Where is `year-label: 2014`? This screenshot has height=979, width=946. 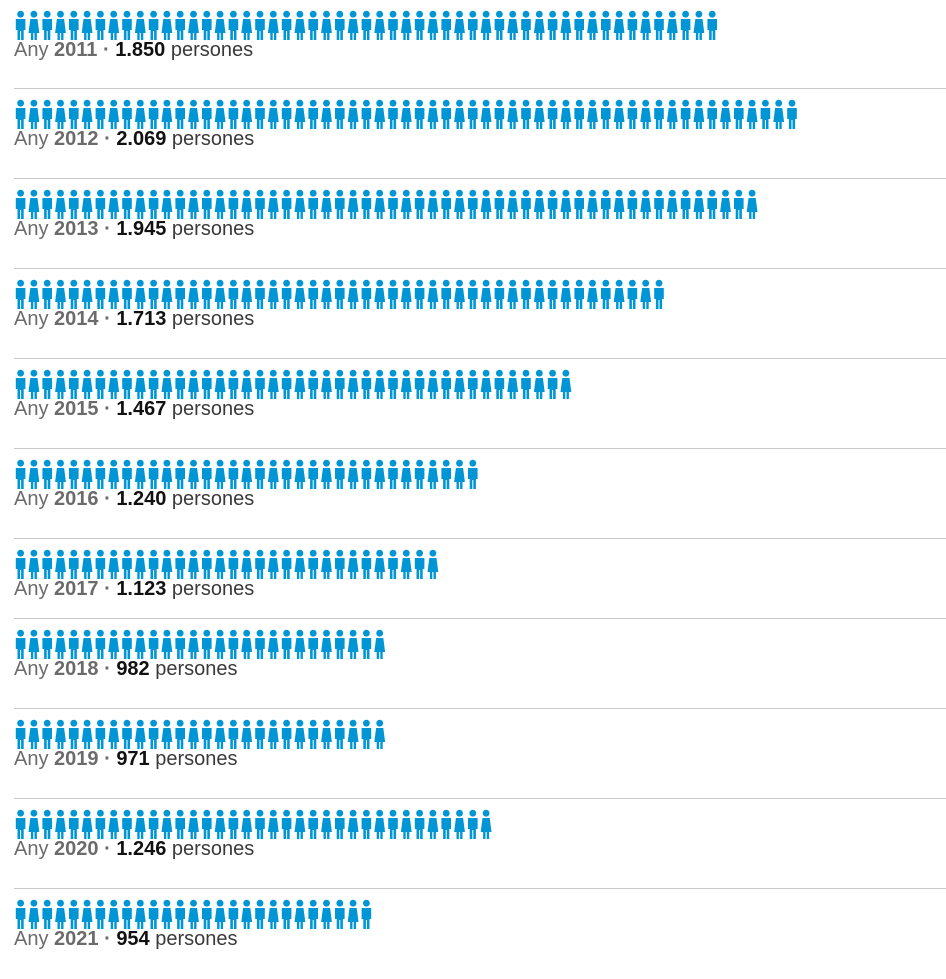
year-label: 2014 is located at coordinates (76, 319).